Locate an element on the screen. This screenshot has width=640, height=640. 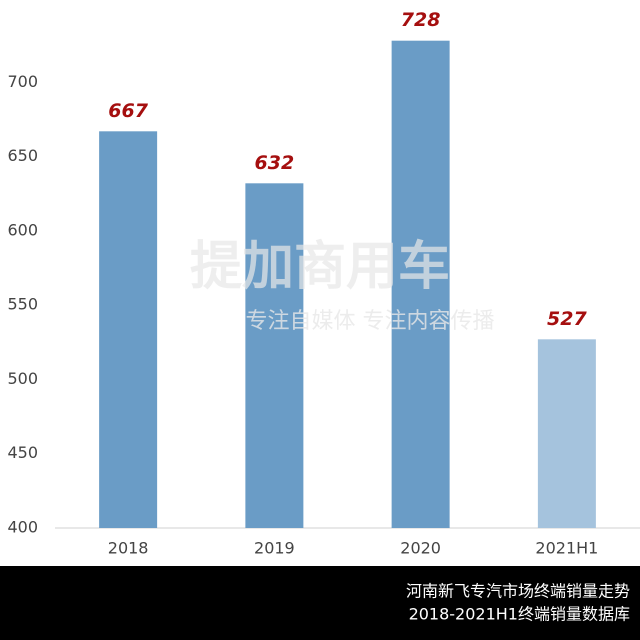
y-tick-label: 550 is located at coordinates (22, 304).